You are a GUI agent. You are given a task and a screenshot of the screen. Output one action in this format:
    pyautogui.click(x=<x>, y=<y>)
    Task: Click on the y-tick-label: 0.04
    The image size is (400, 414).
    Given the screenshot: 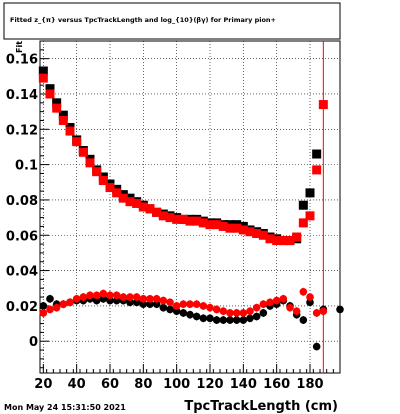 What is the action you would take?
    pyautogui.click(x=22, y=272)
    